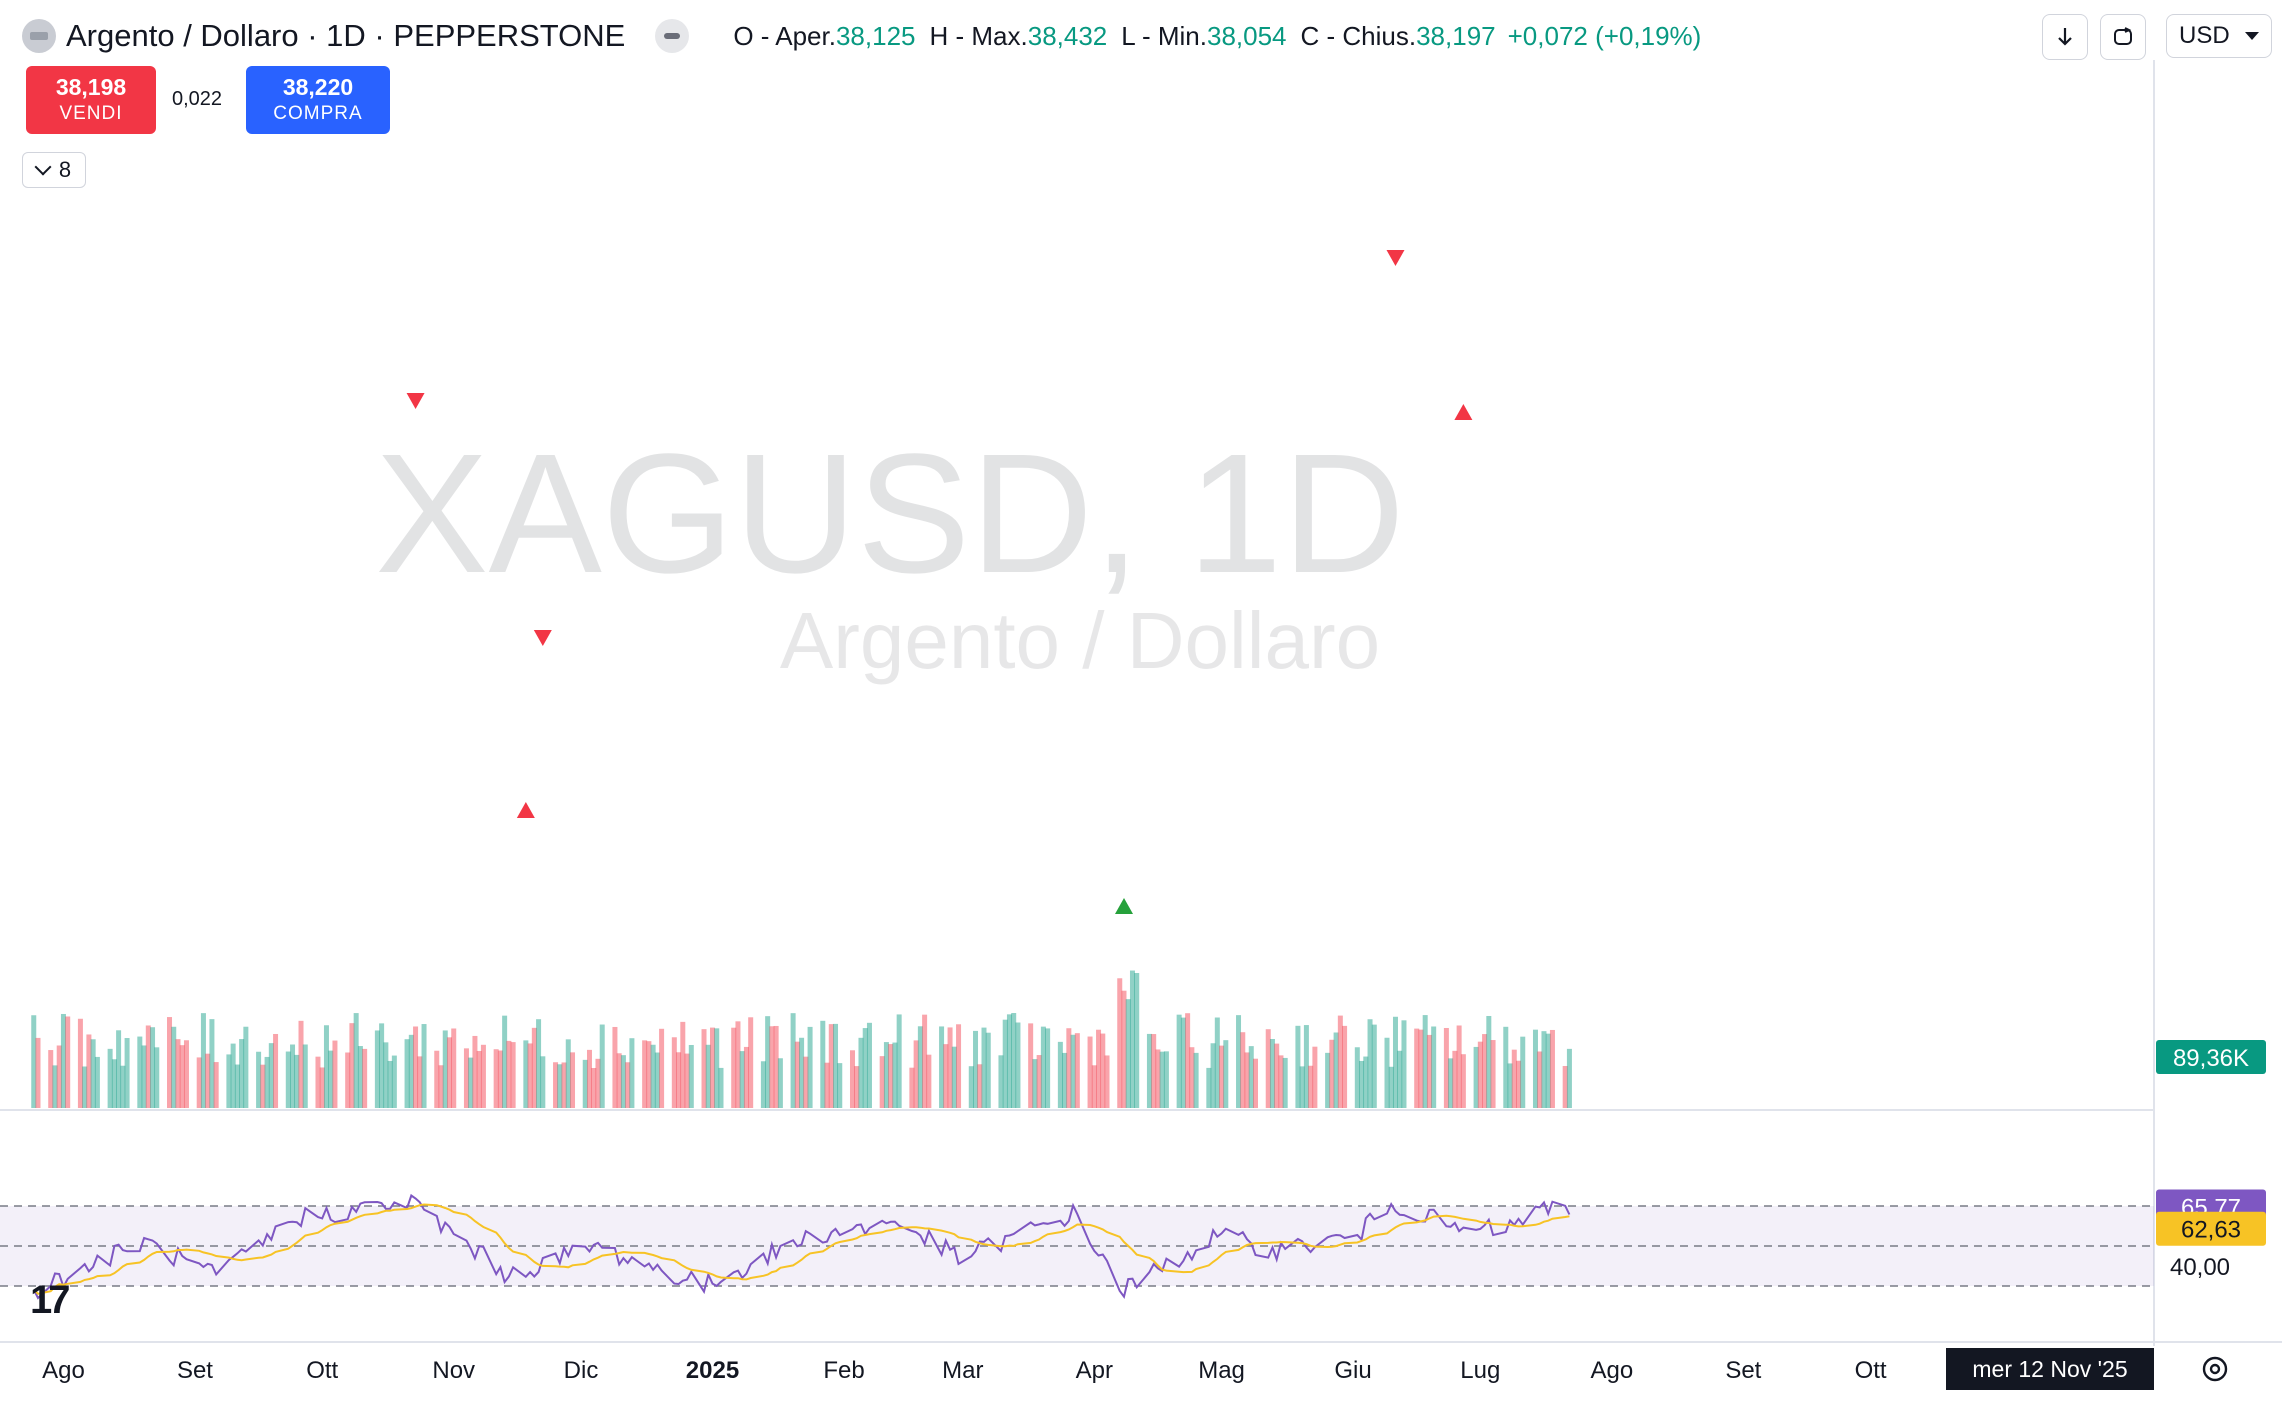 This screenshot has width=2282, height=1407. I want to click on rsi-marker-bg, so click(2211, 1228).